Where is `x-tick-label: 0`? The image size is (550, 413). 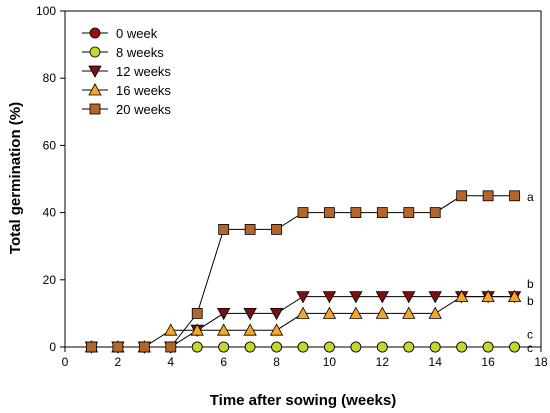 x-tick-label: 0 is located at coordinates (65, 362).